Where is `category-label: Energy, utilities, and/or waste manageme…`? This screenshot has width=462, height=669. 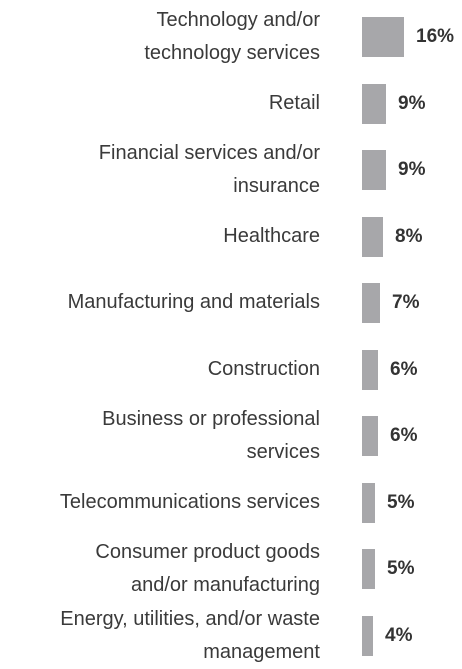
category-label: Energy, utilities, and/or waste manageme… is located at coordinates (190, 635).